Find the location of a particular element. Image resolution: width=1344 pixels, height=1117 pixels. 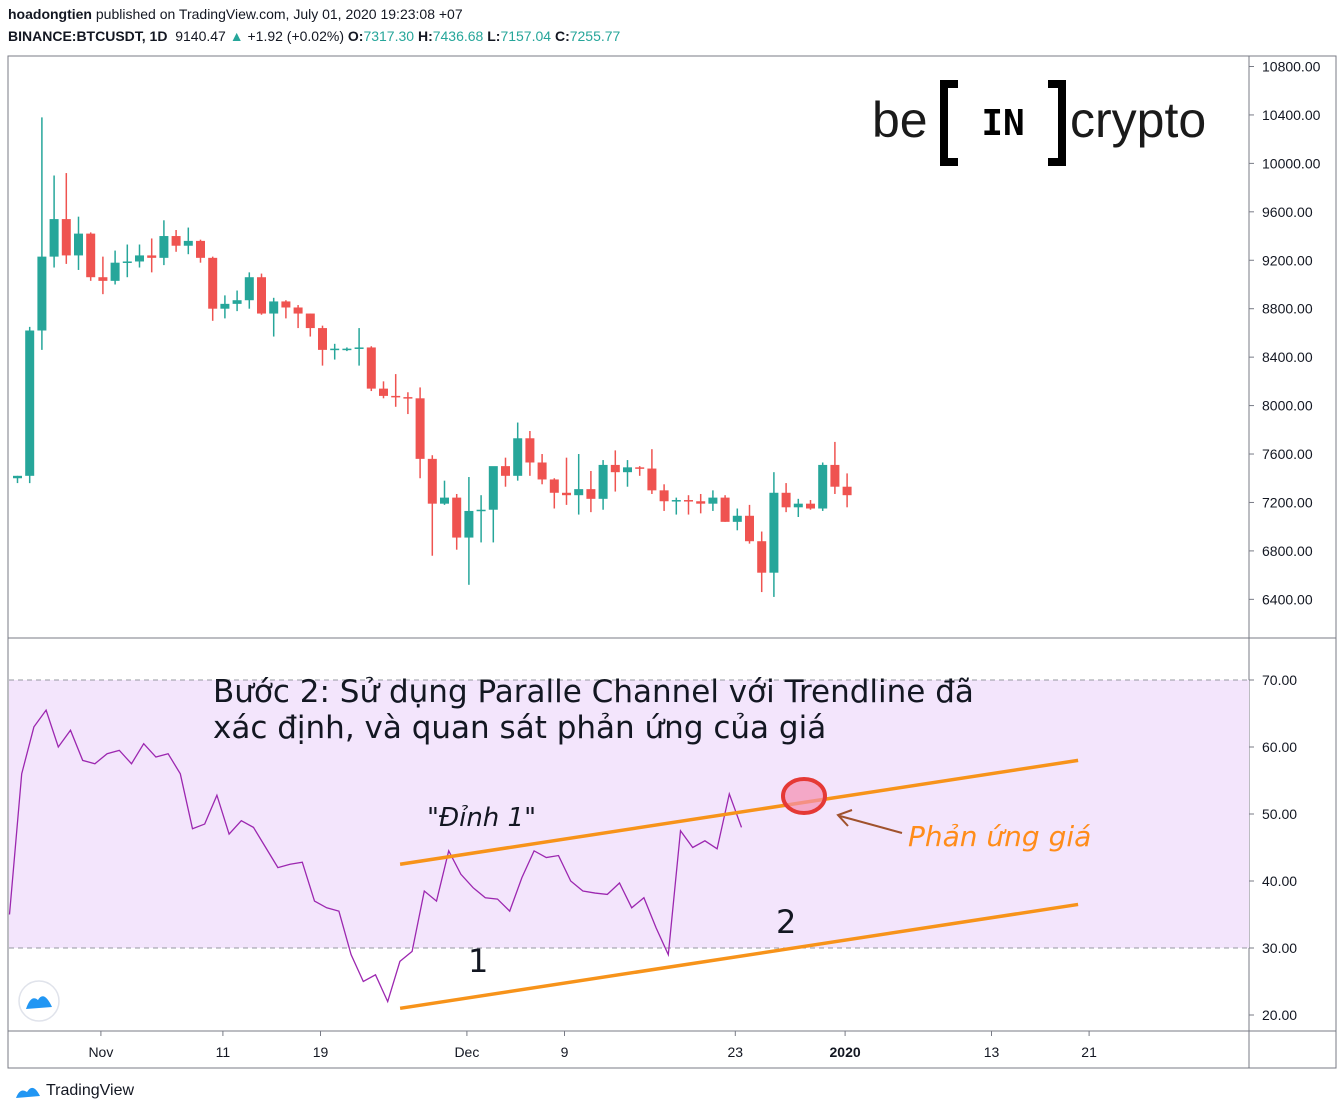

price-change: +1.92 (+0.02%) is located at coordinates (295, 36).